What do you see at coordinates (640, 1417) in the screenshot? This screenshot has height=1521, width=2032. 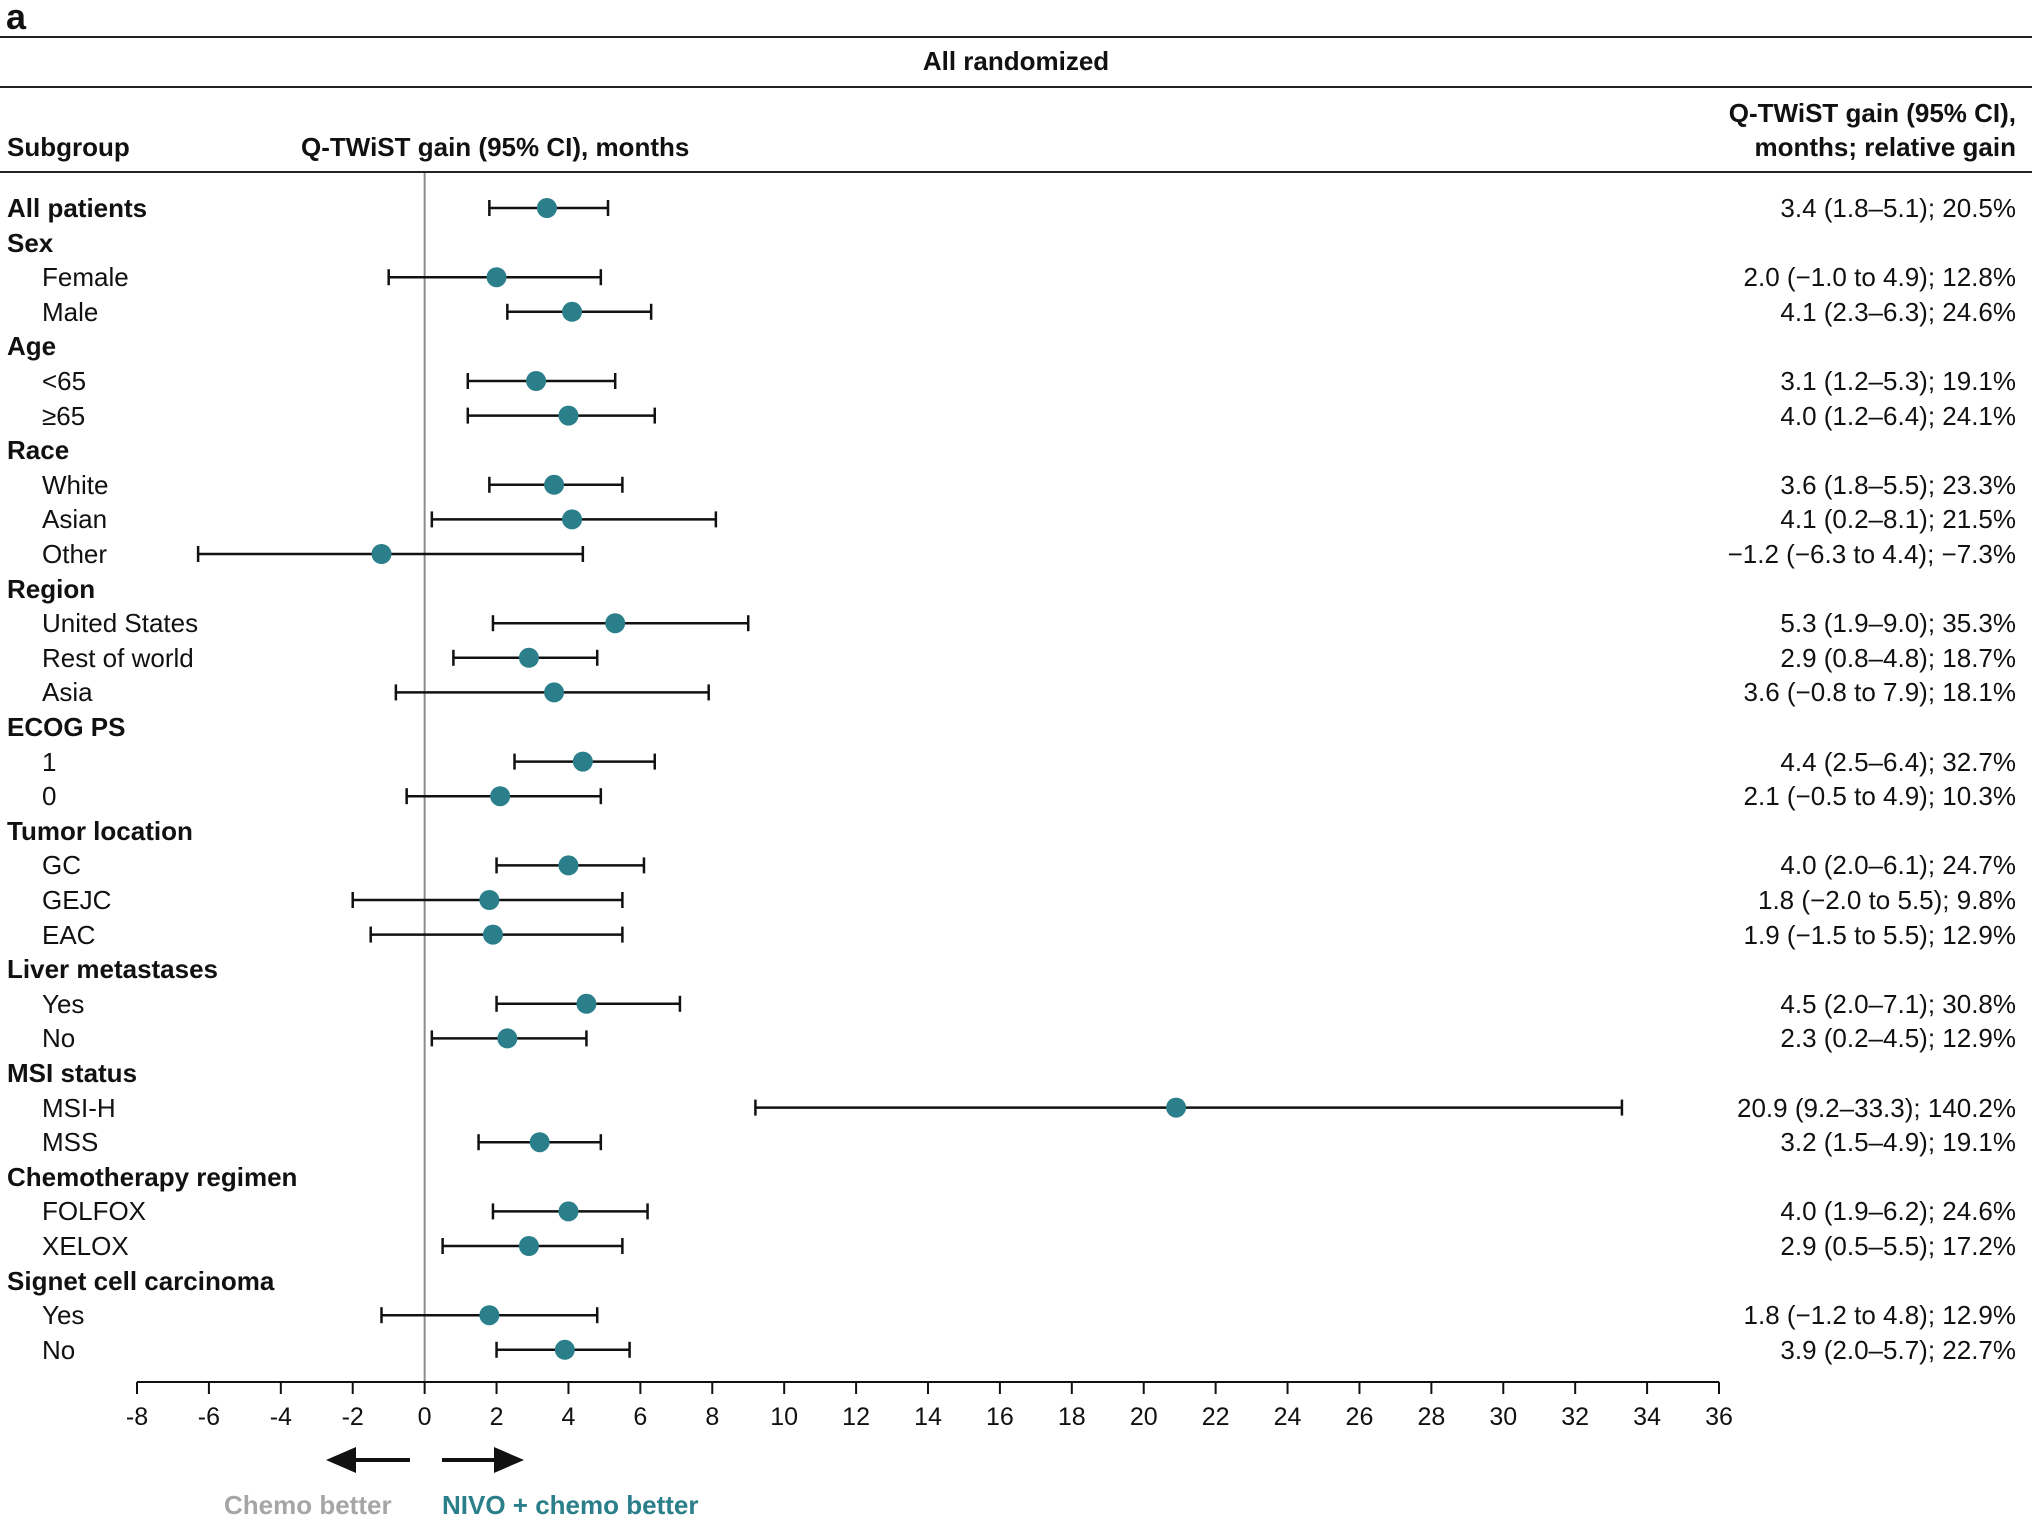 I see `x-tick-label: 6` at bounding box center [640, 1417].